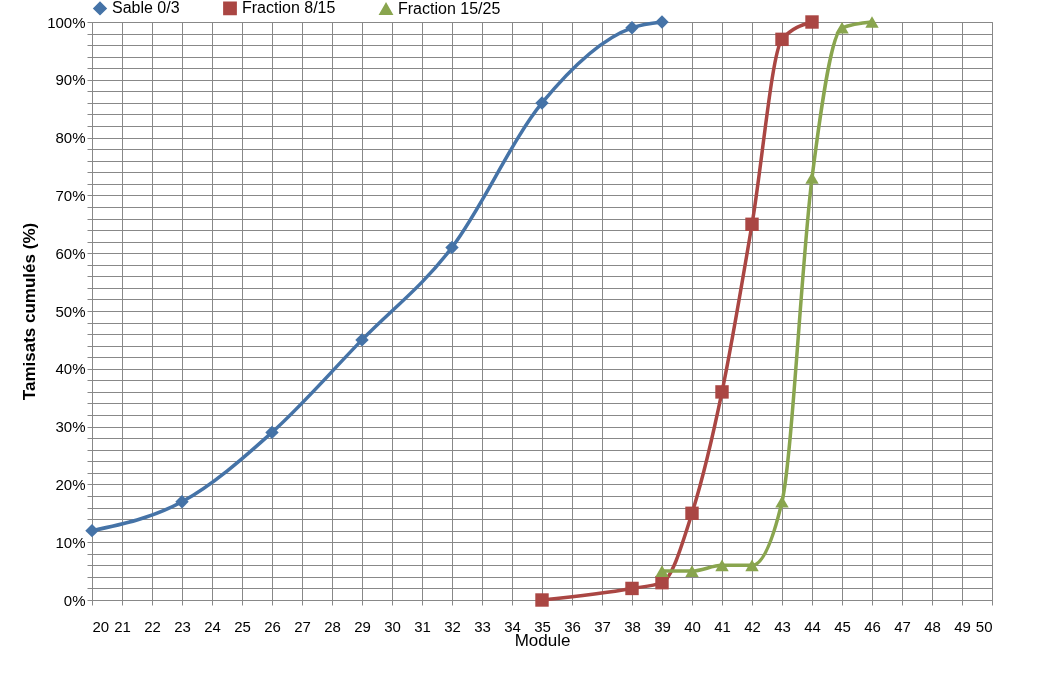  What do you see at coordinates (70, 253) in the screenshot?
I see `y-tick-label: 60%` at bounding box center [70, 253].